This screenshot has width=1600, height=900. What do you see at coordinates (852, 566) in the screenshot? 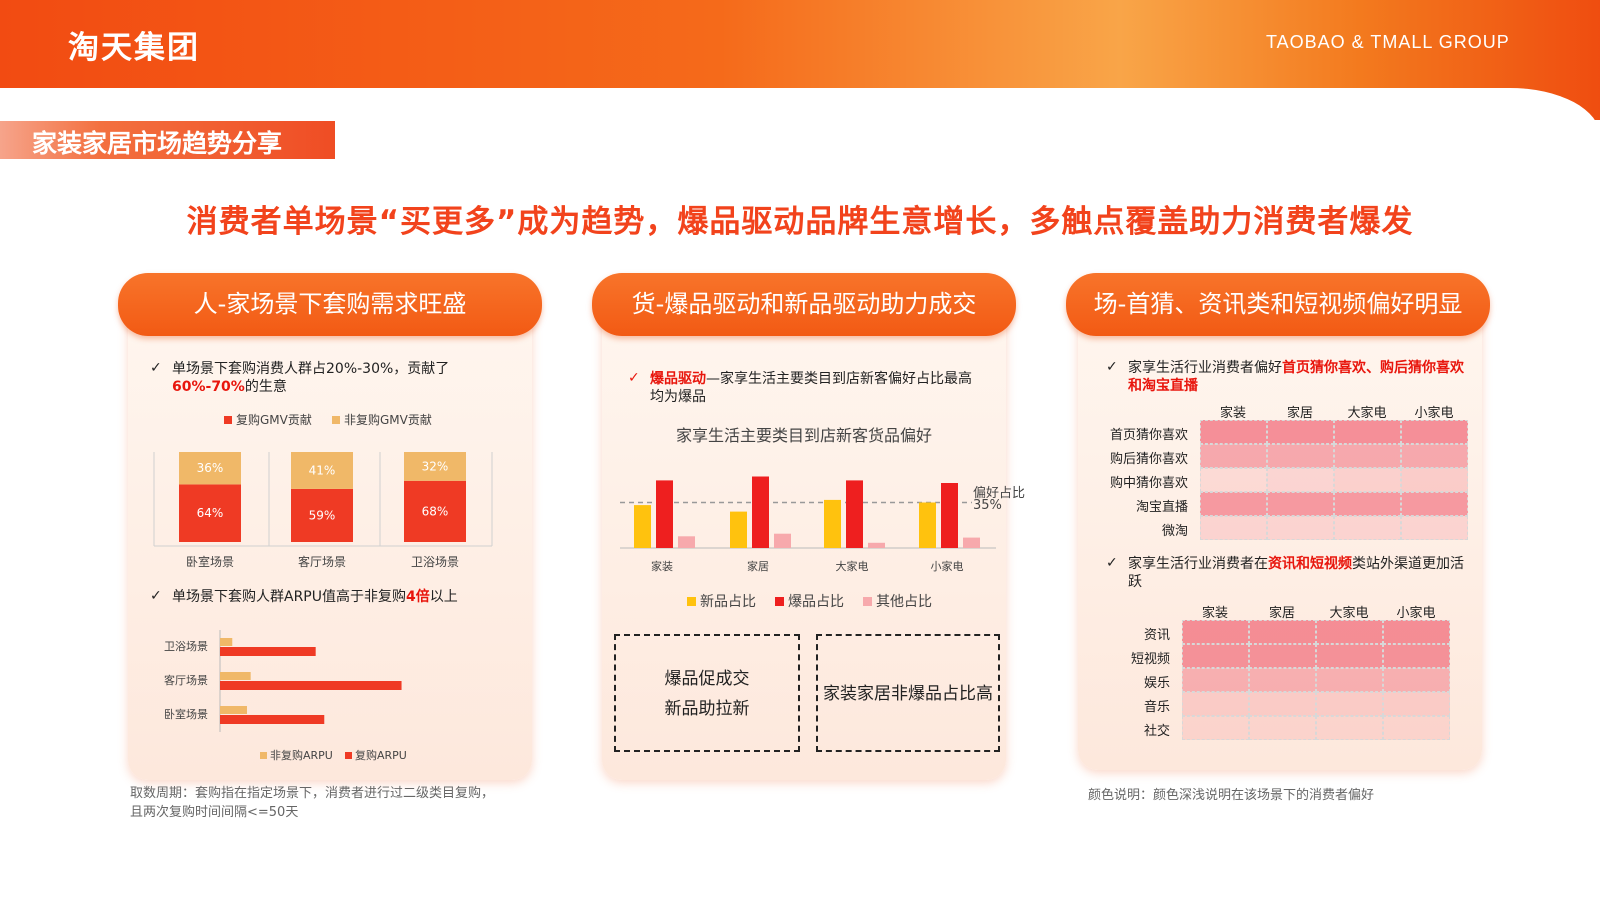
I see `tick-label: 大家电` at bounding box center [852, 566].